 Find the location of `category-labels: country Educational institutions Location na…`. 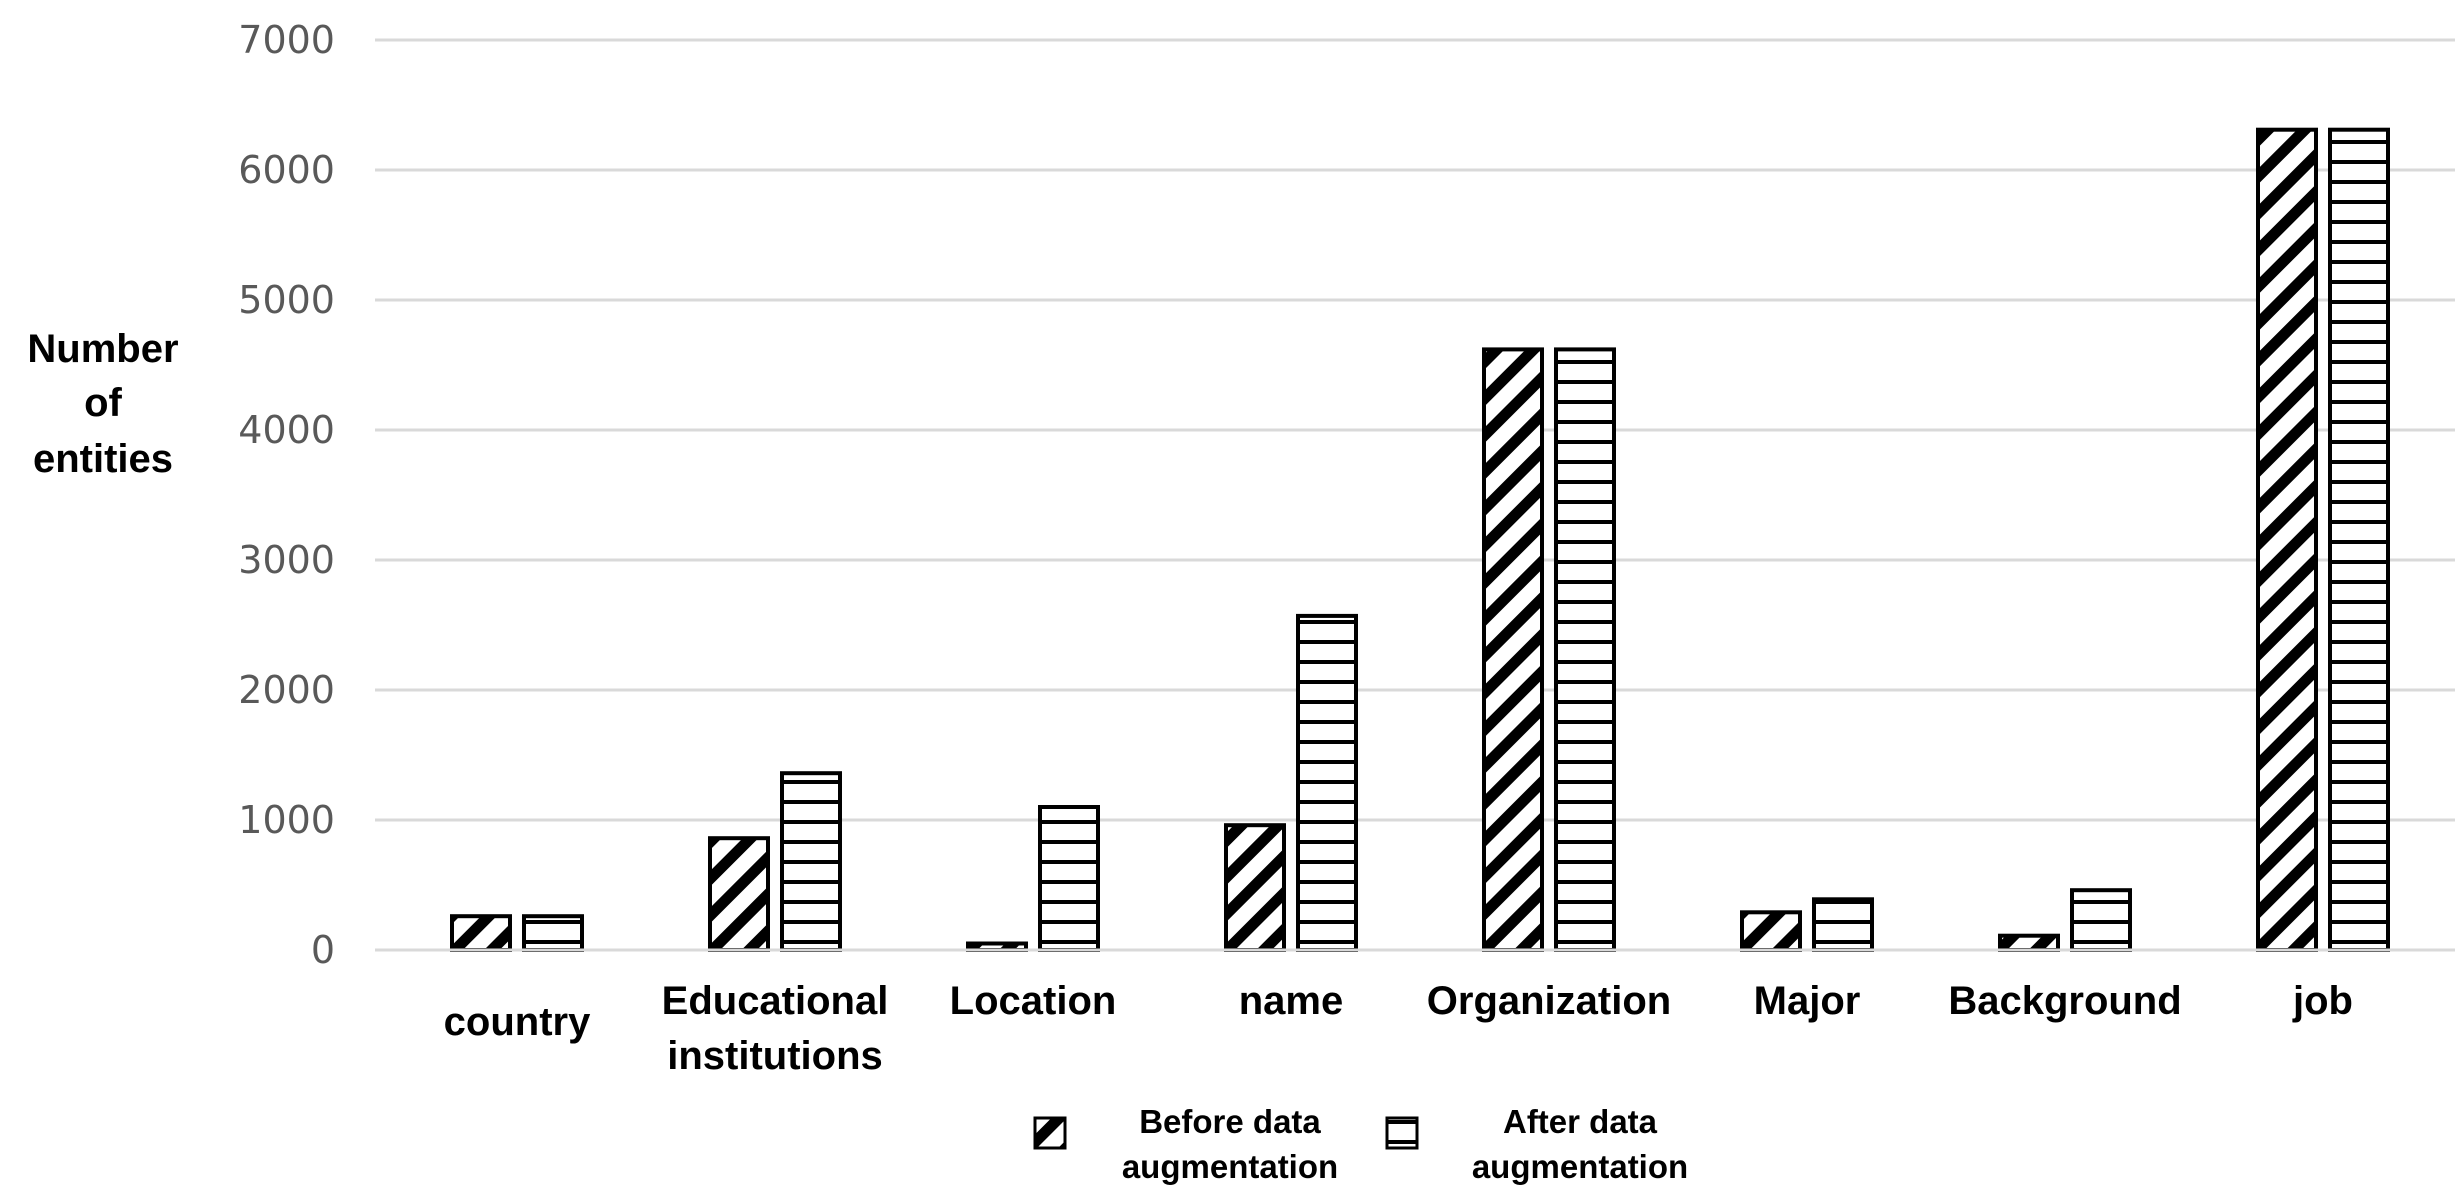

category-labels: country Educational institutions Location na… is located at coordinates (1398, 1028).